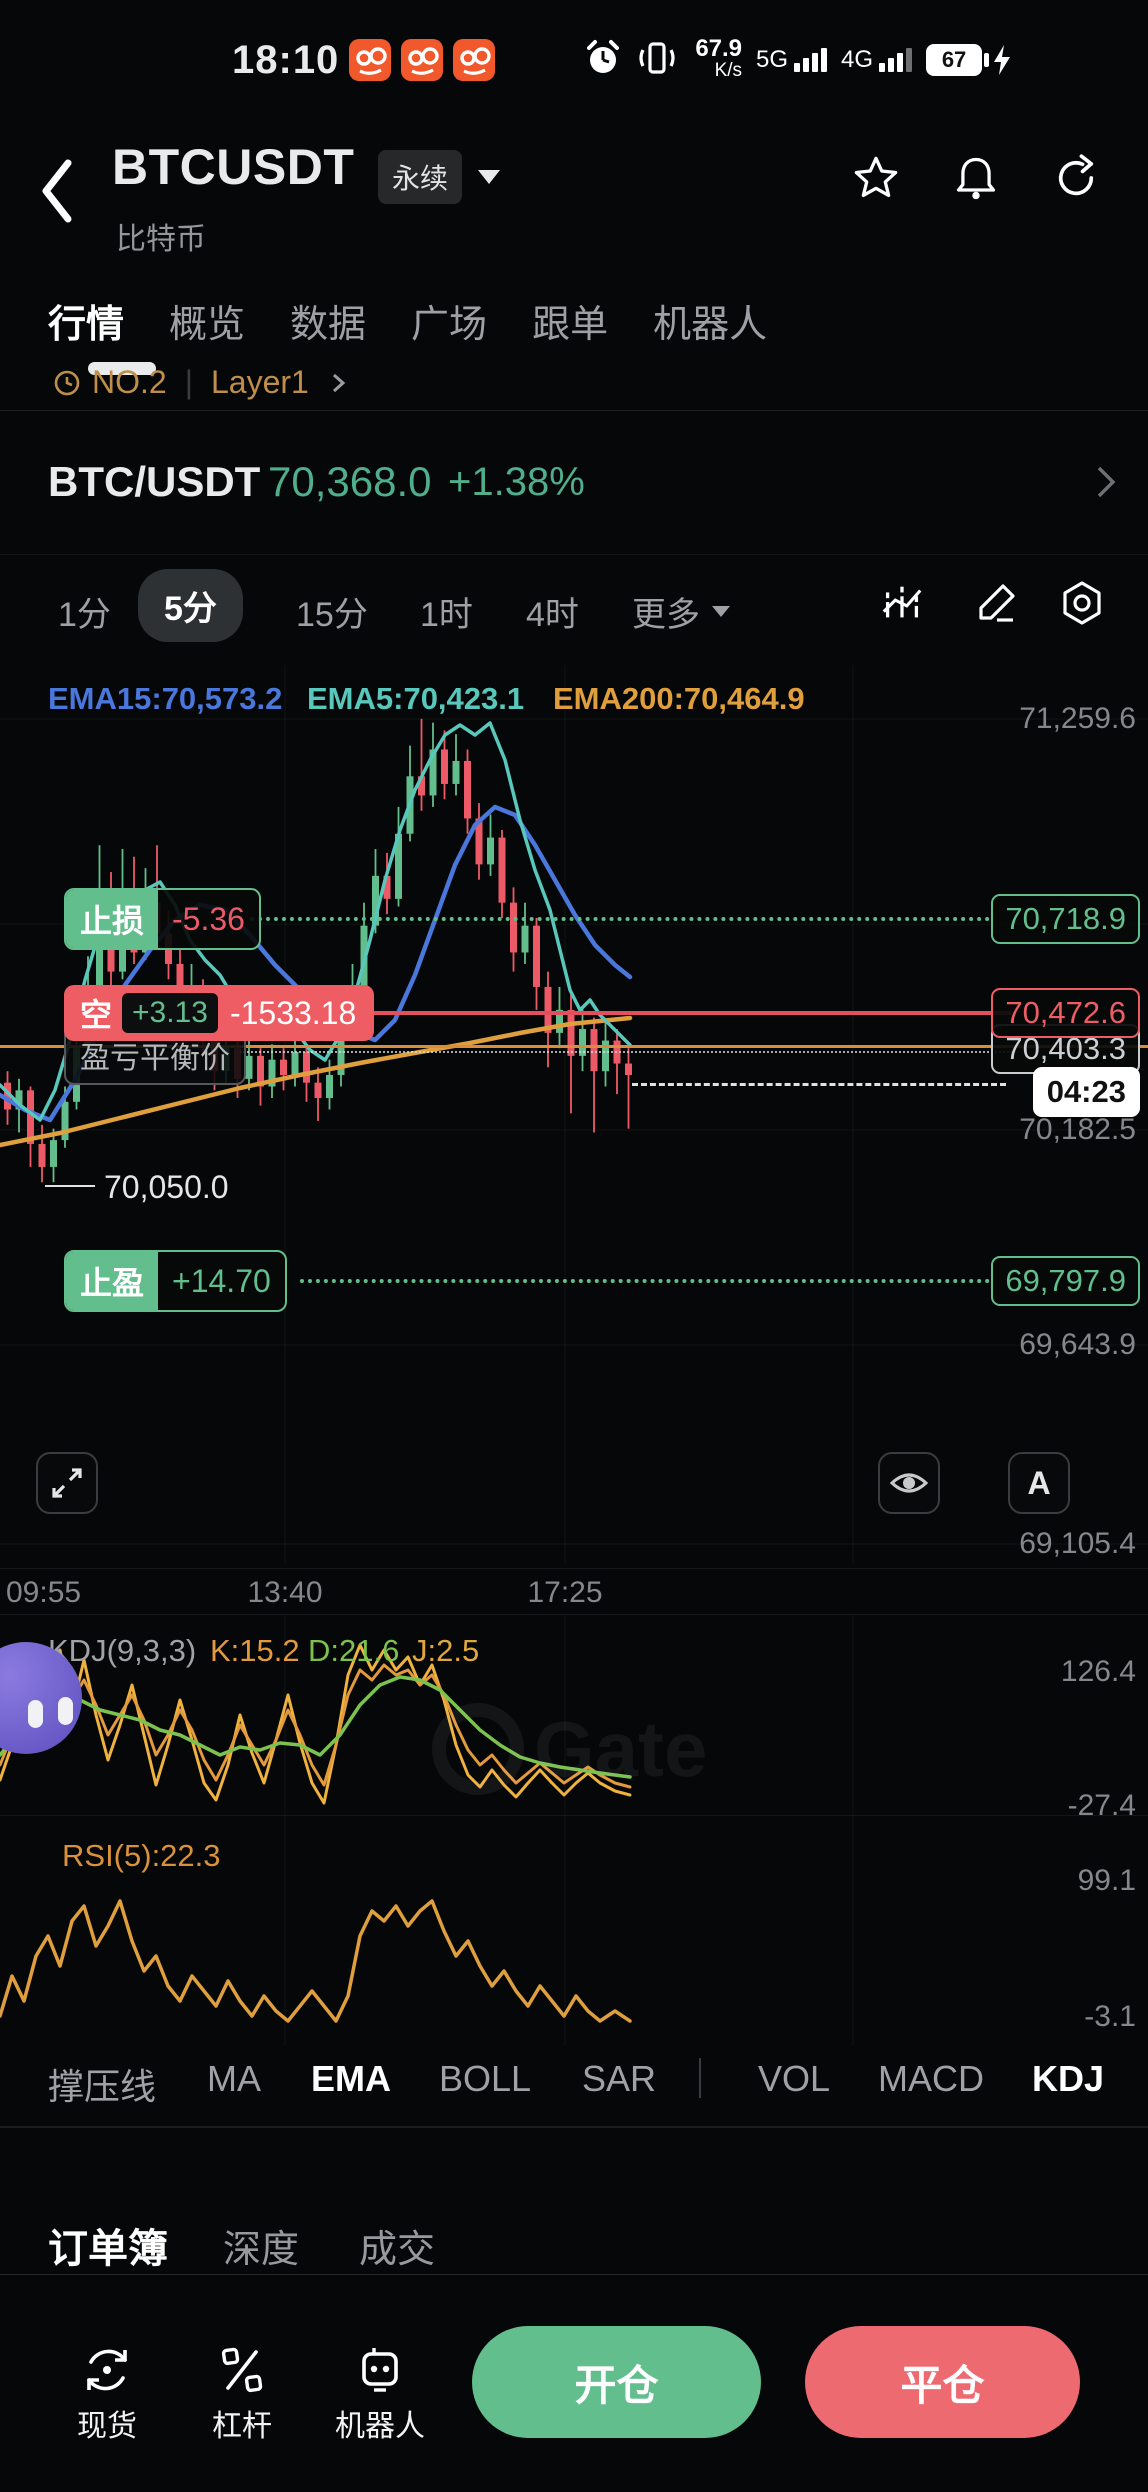 This screenshot has width=1148, height=2492. Describe the element at coordinates (354, 1650) in the screenshot. I see `kdj-d-value: D:21.6` at that location.